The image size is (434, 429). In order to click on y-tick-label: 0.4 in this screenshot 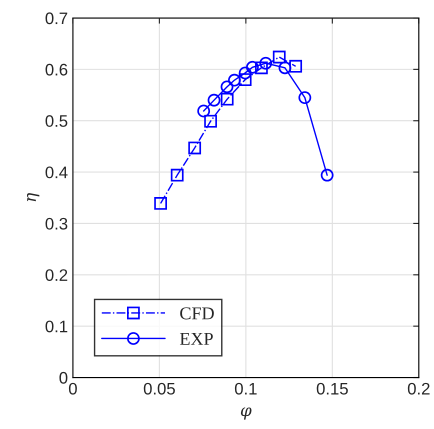, I will do `click(57, 172)`.